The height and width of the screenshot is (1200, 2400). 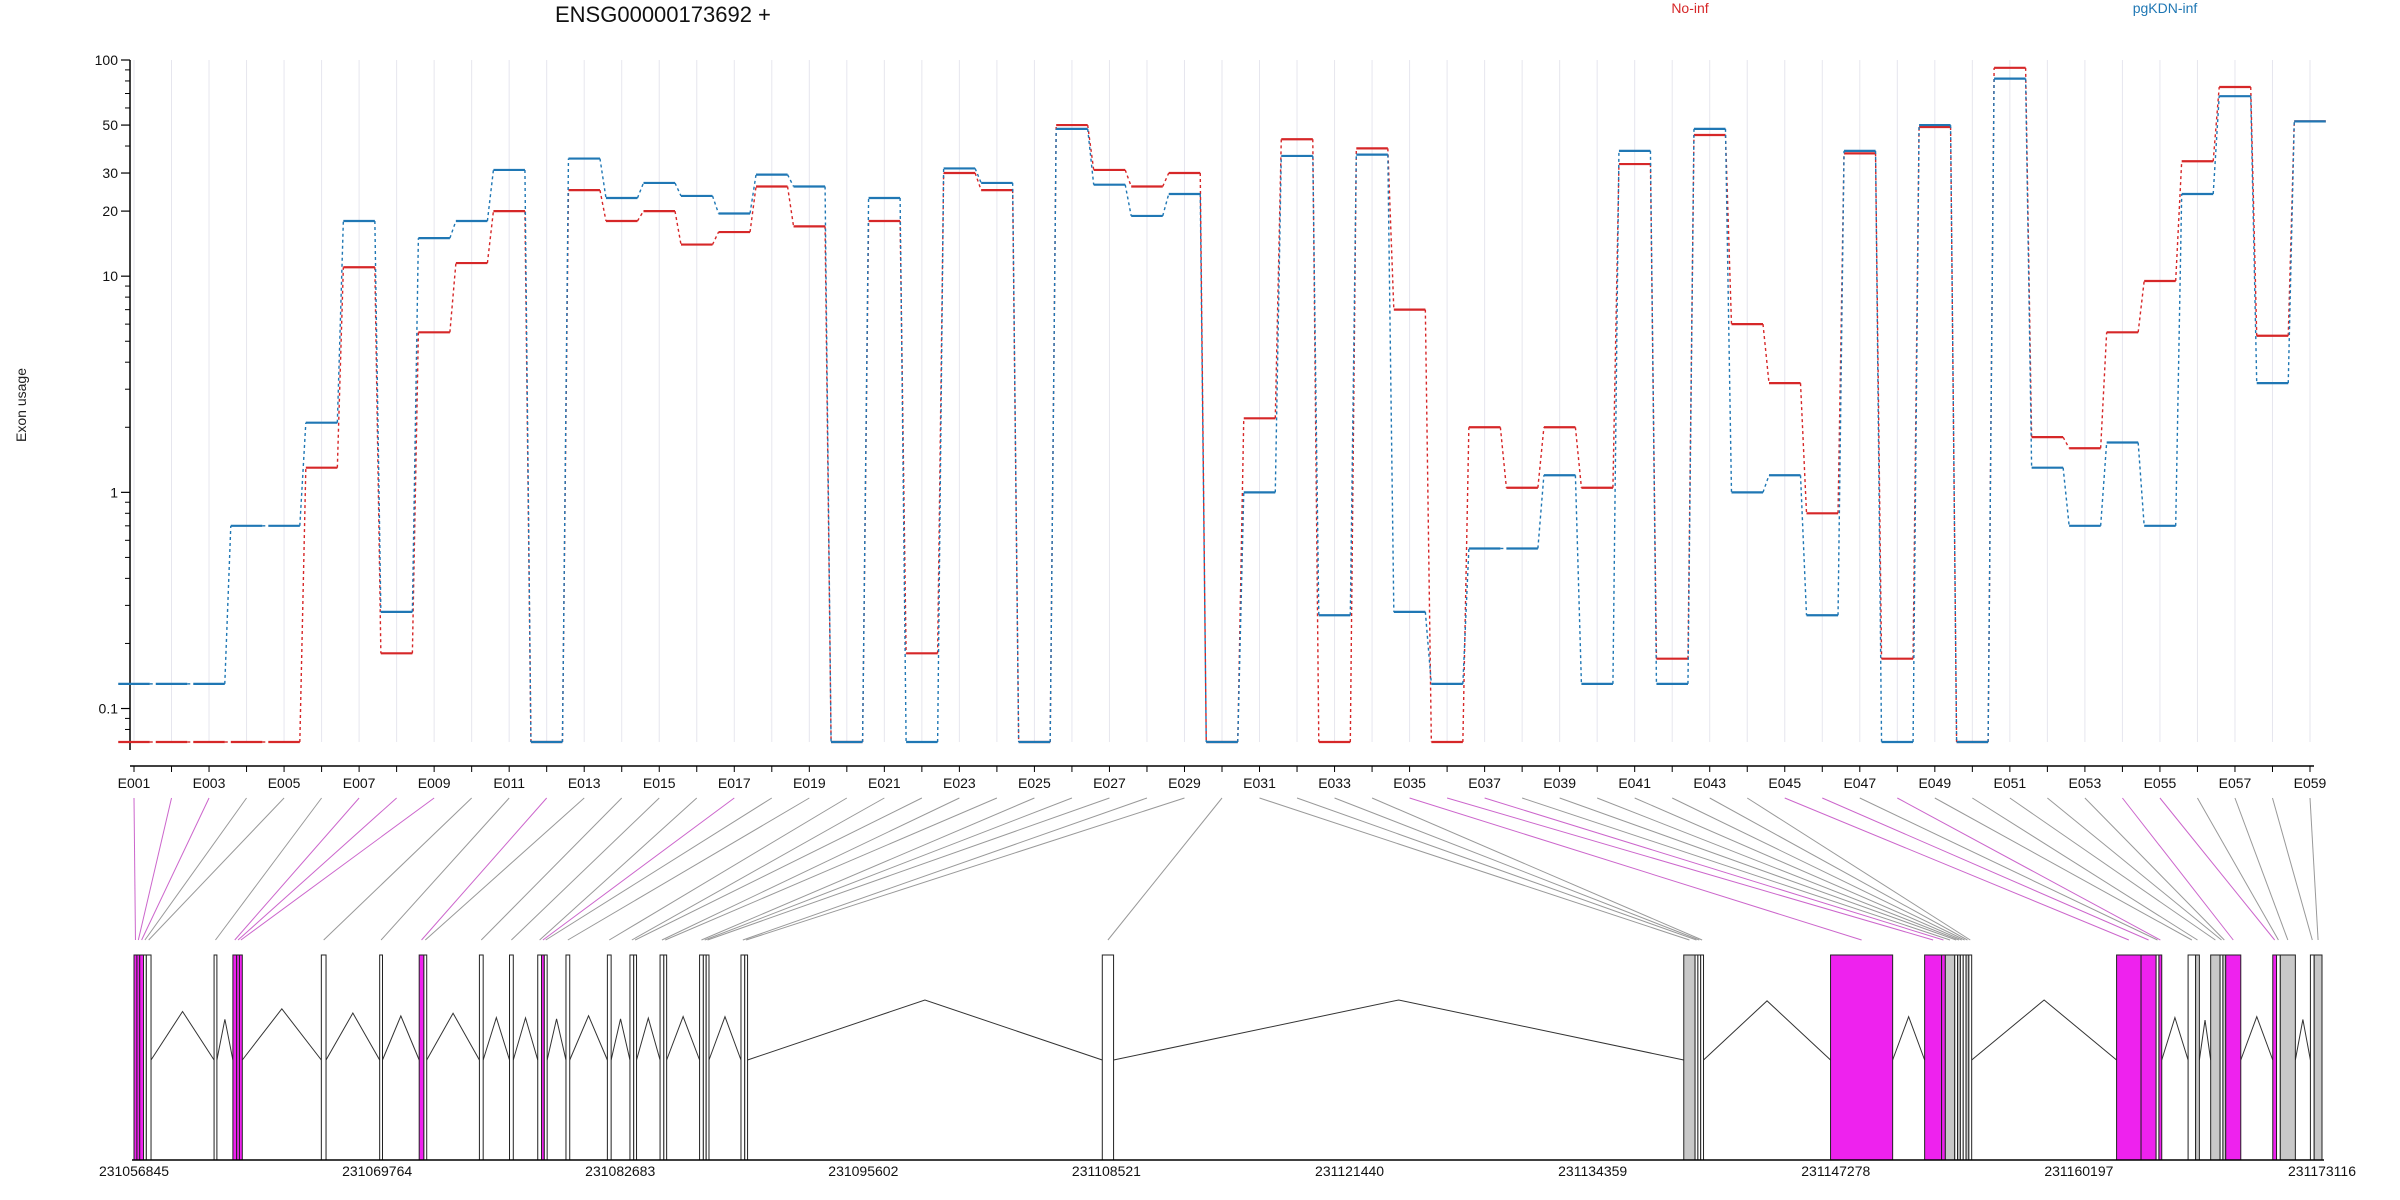 I want to click on connector-E010, so click(x=398, y=869).